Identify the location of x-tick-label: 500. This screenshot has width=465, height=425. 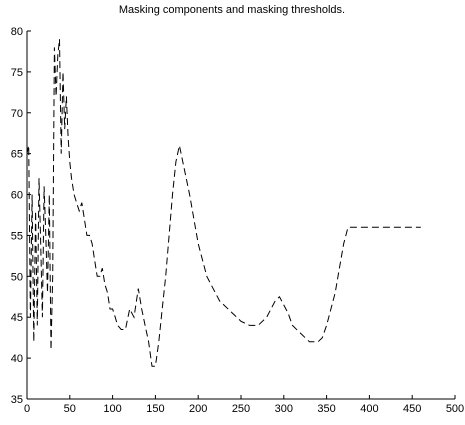
(455, 409).